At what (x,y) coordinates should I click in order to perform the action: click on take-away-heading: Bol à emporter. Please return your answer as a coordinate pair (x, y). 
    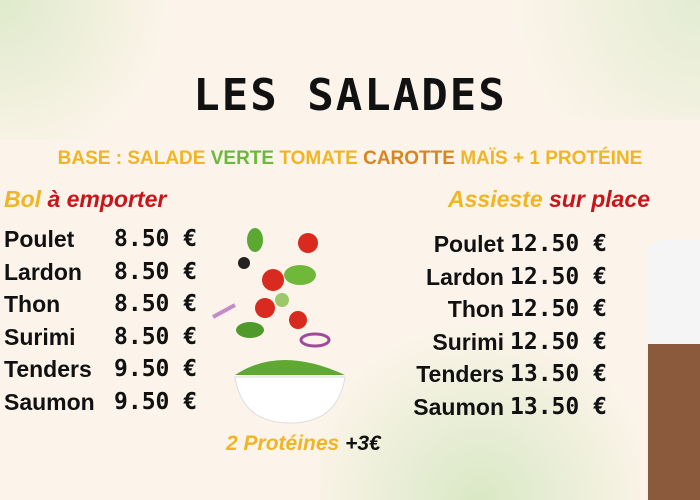
    Looking at the image, I should click on (85, 199).